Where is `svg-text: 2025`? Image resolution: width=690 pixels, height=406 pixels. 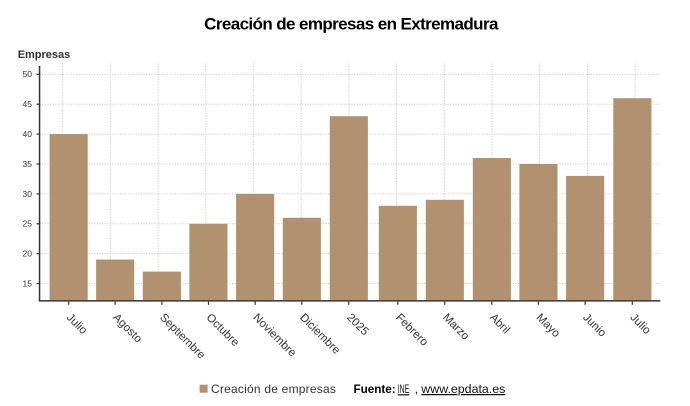 svg-text: 2025 is located at coordinates (357, 325).